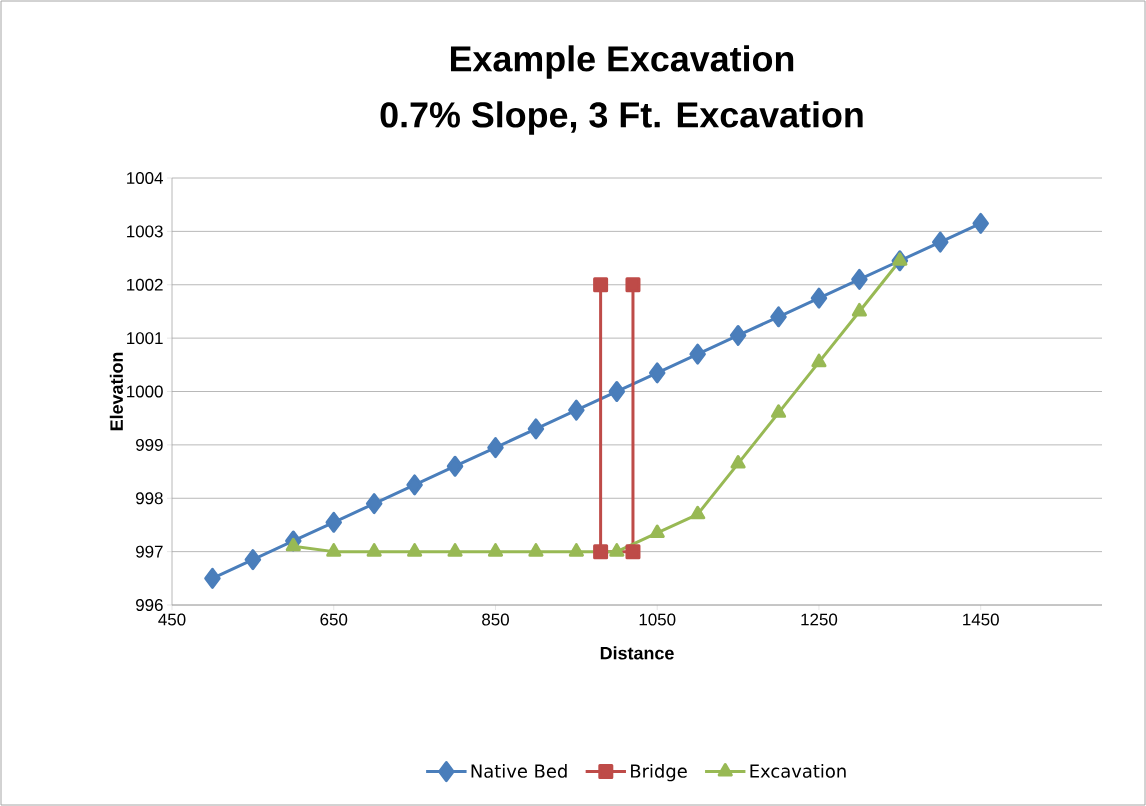 The width and height of the screenshot is (1146, 806). Describe the element at coordinates (145, 284) in the screenshot. I see `y-tick-label: 1002` at that location.